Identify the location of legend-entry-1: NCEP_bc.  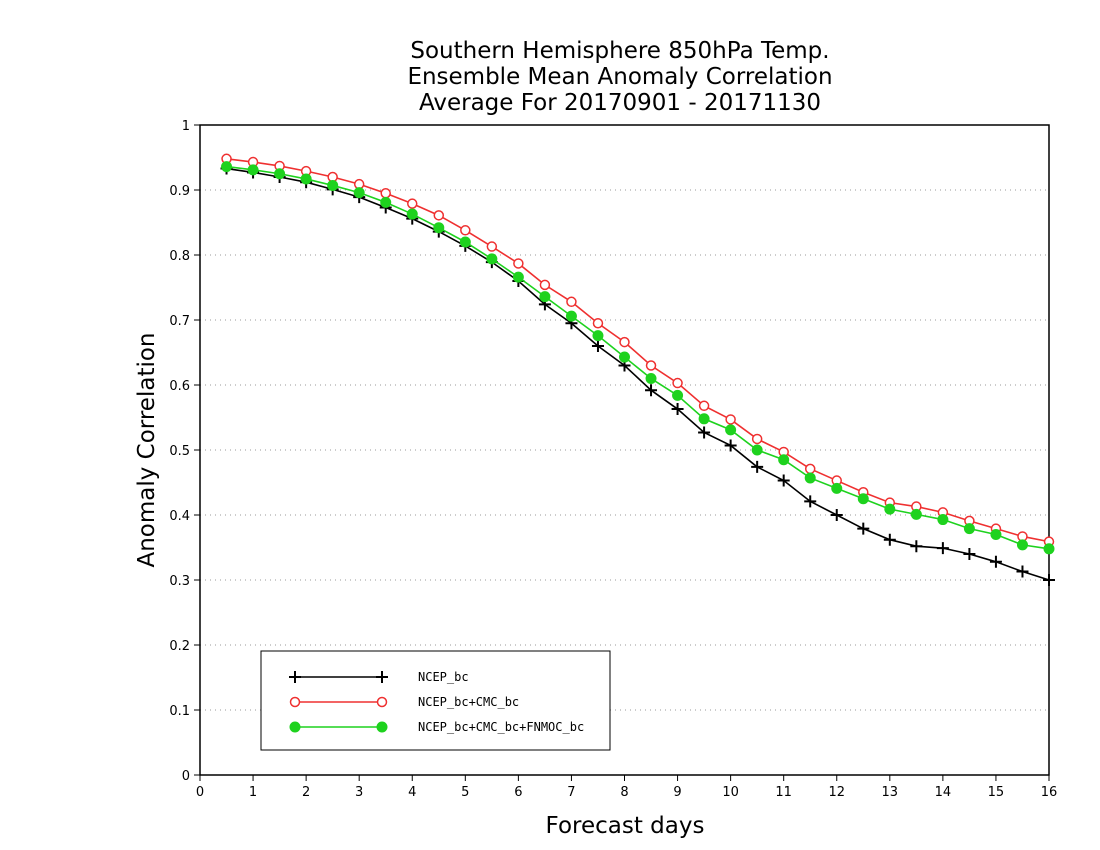
(379, 677).